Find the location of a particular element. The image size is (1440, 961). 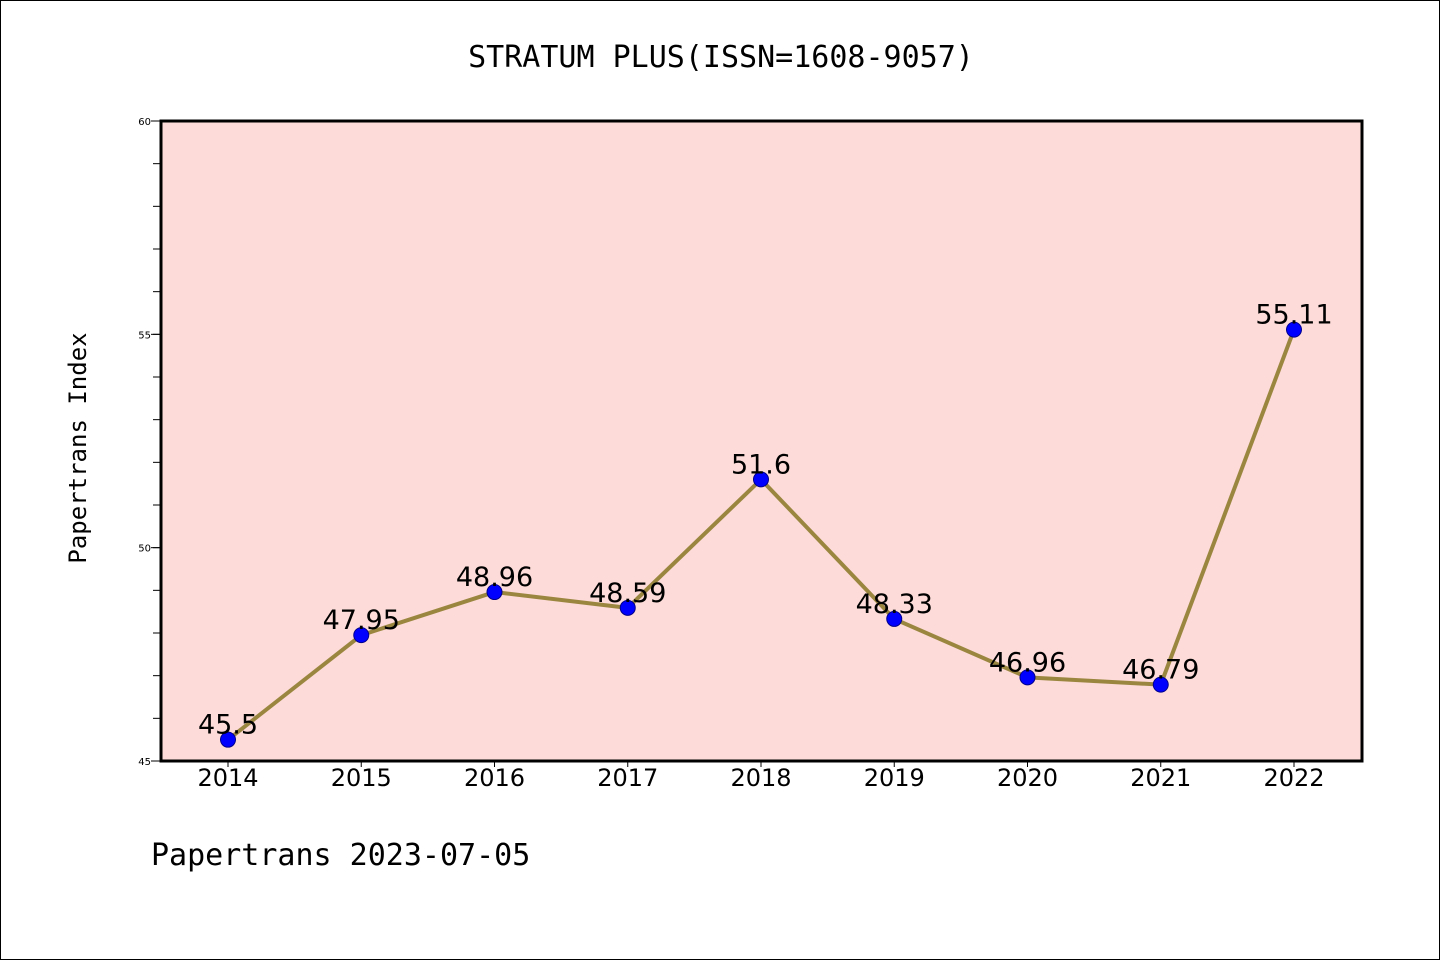

x-tick-label: 2020 is located at coordinates (1027, 778).